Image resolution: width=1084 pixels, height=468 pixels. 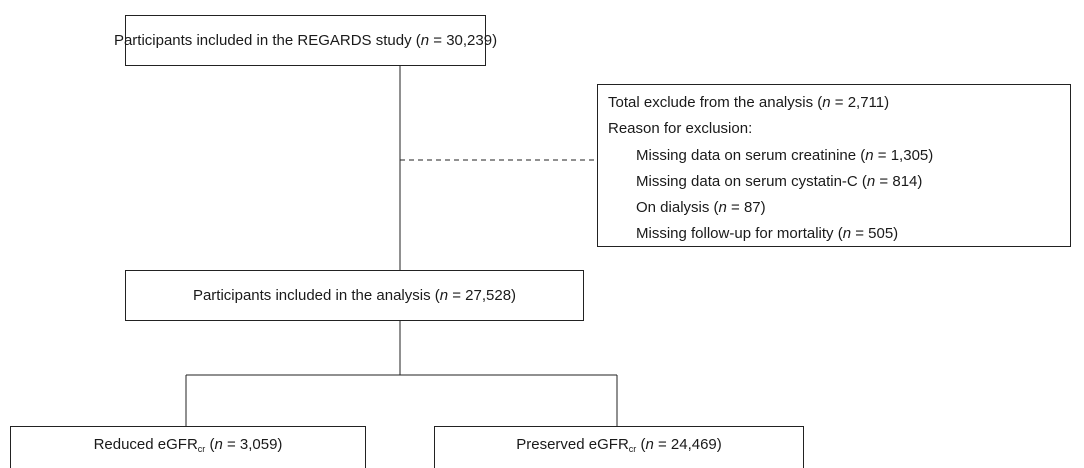 What do you see at coordinates (680, 129) in the screenshot?
I see `text: Reason for exclusion:` at bounding box center [680, 129].